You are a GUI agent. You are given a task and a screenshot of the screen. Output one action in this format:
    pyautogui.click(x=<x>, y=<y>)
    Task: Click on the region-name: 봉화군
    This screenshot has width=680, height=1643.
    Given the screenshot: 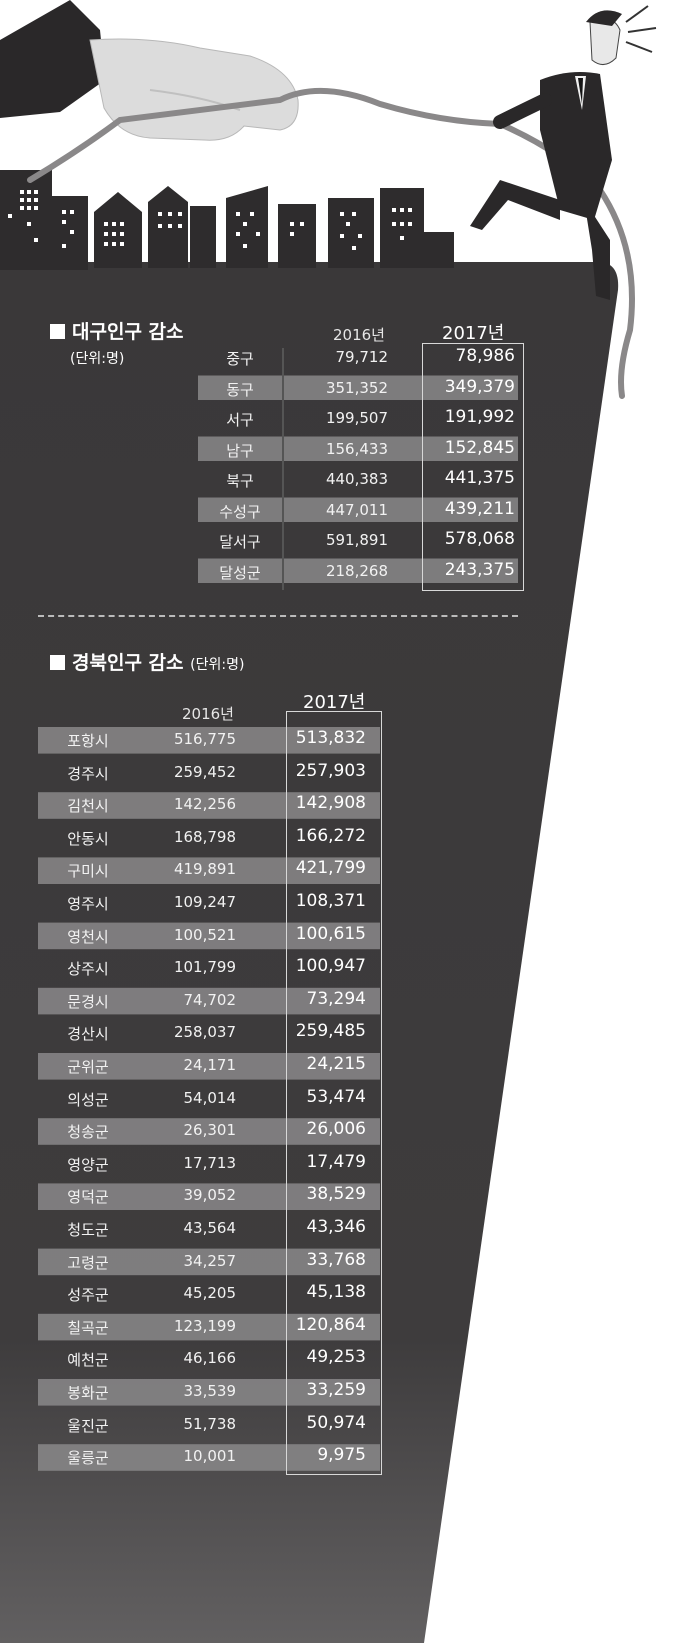 What is the action you would take?
    pyautogui.click(x=88, y=1393)
    